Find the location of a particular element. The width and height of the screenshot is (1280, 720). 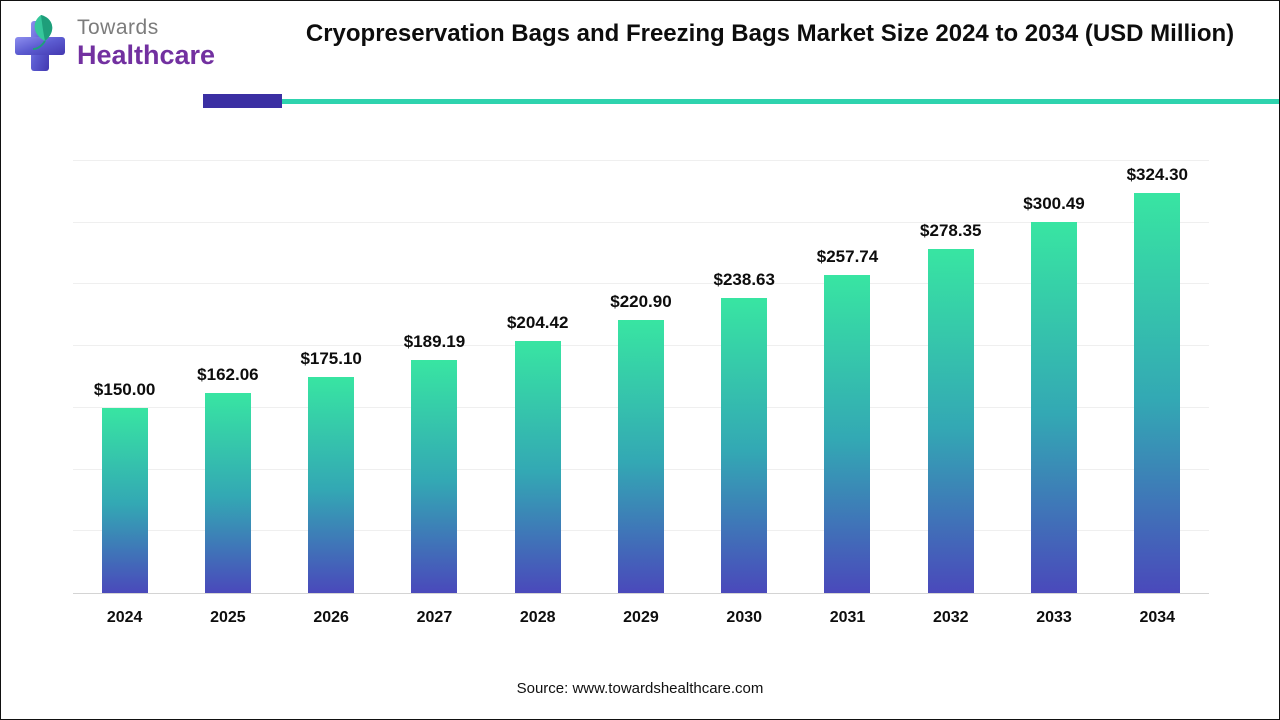

bar-value-label: $257.74 is located at coordinates (847, 256).